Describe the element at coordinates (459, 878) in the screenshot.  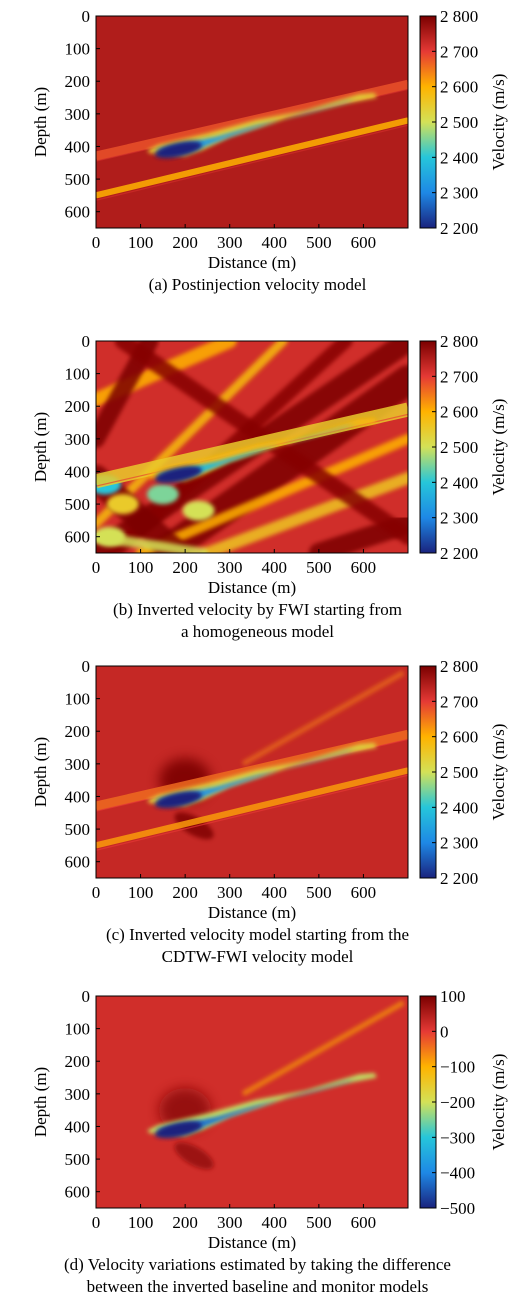
I see `colorbar-tick-label: 2 200` at that location.